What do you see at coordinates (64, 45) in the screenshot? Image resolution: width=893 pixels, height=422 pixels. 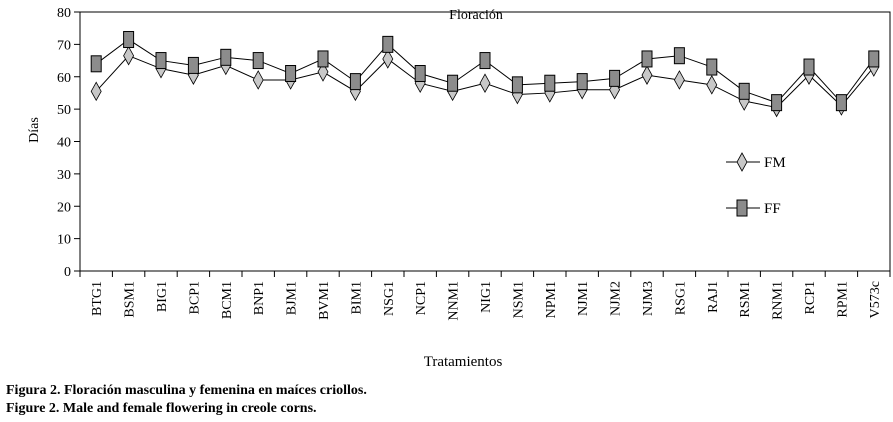 I see `y-tick-label: 70` at bounding box center [64, 45].